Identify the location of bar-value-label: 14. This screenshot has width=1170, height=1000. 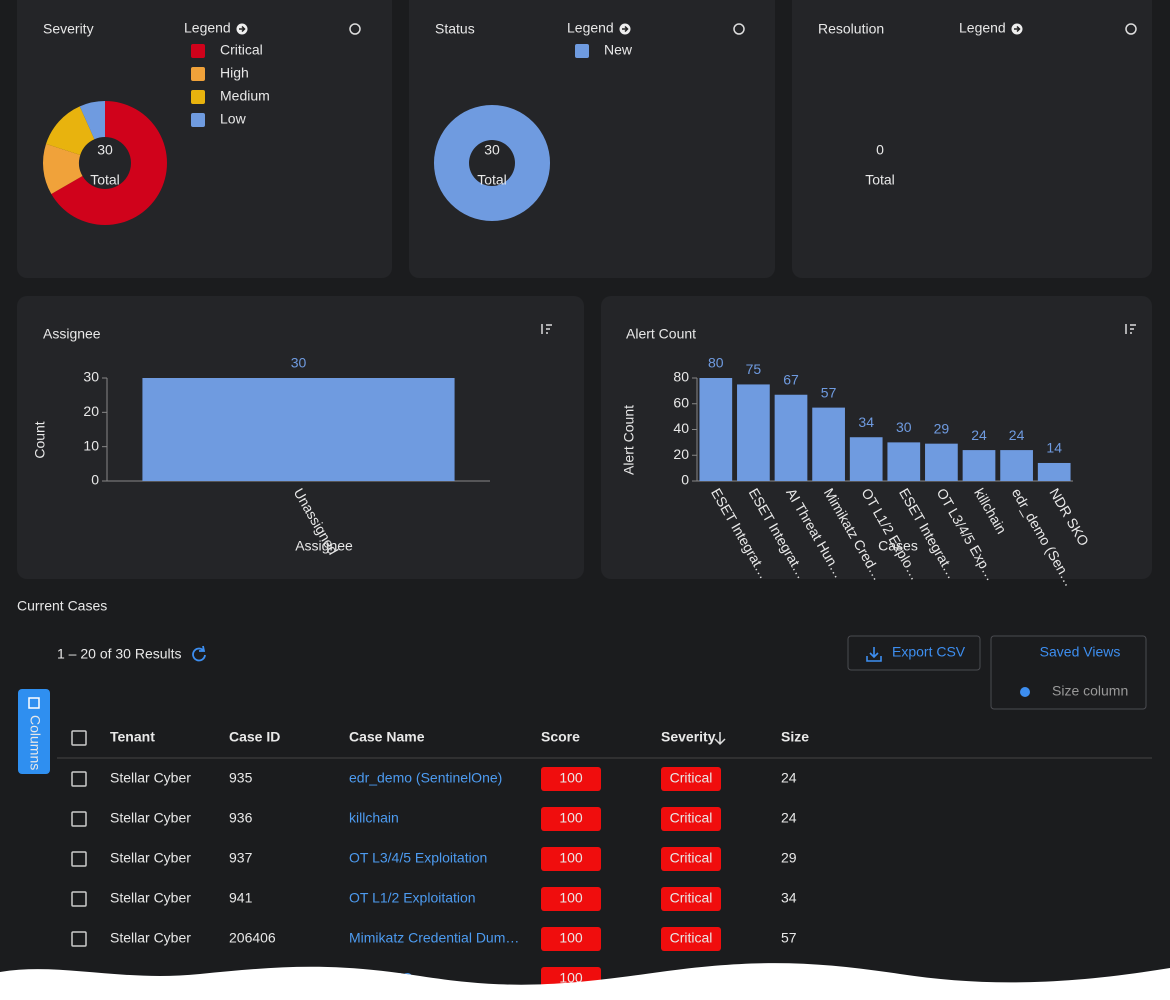
(1054, 448).